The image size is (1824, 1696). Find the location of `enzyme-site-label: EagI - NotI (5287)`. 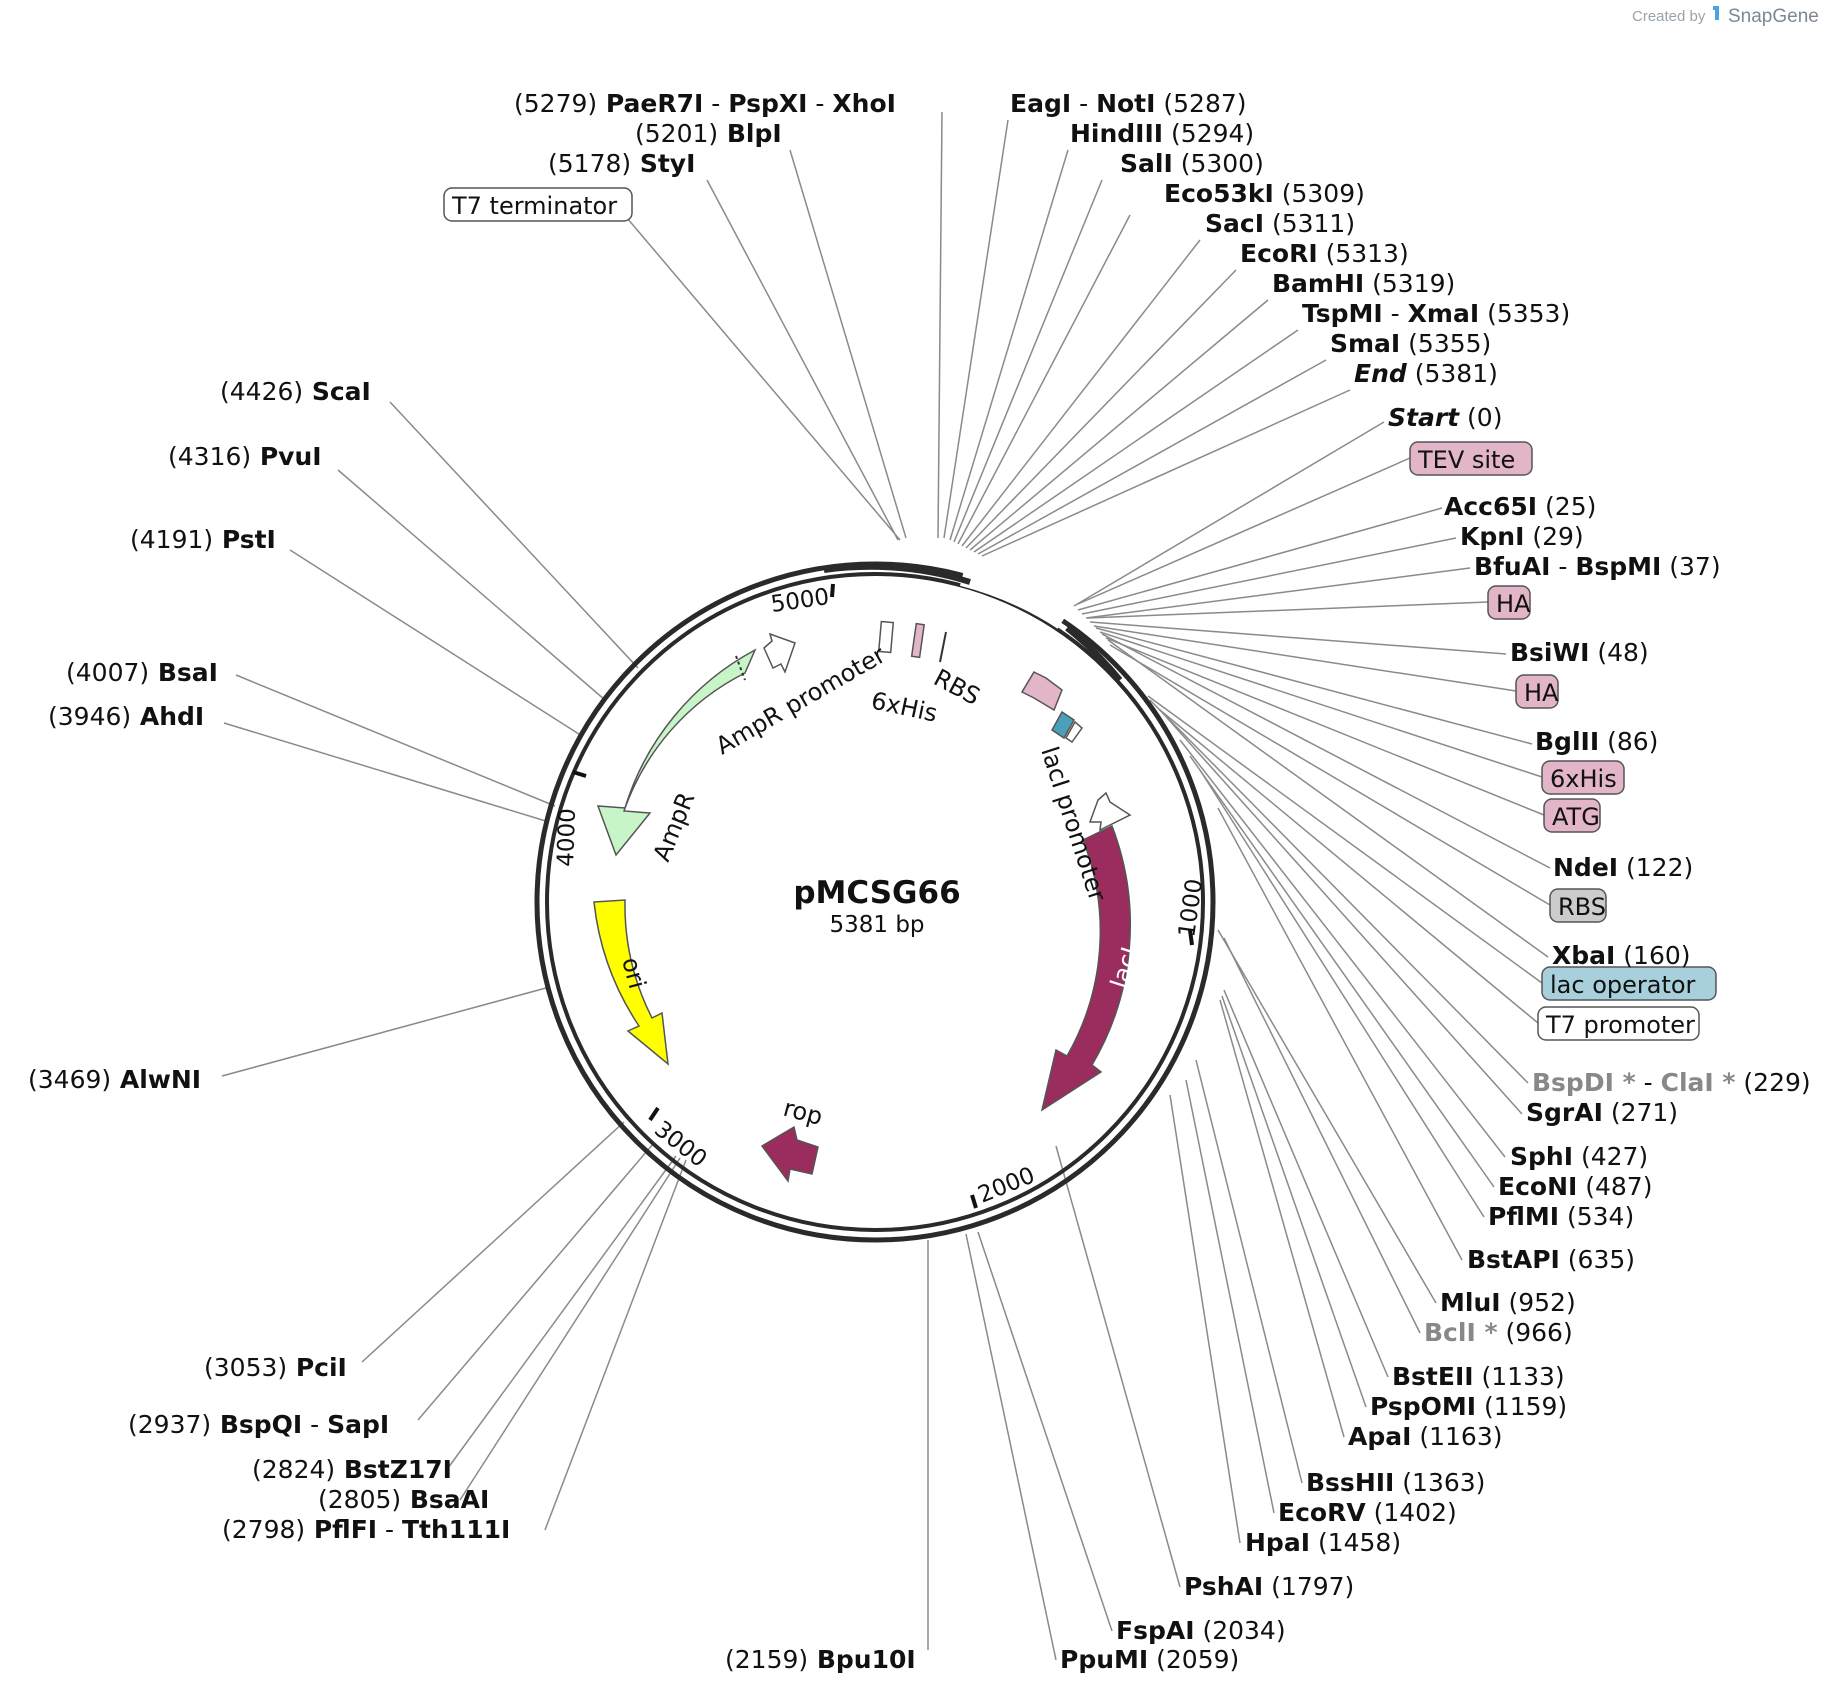

enzyme-site-label: EagI - NotI (5287) is located at coordinates (1128, 103).